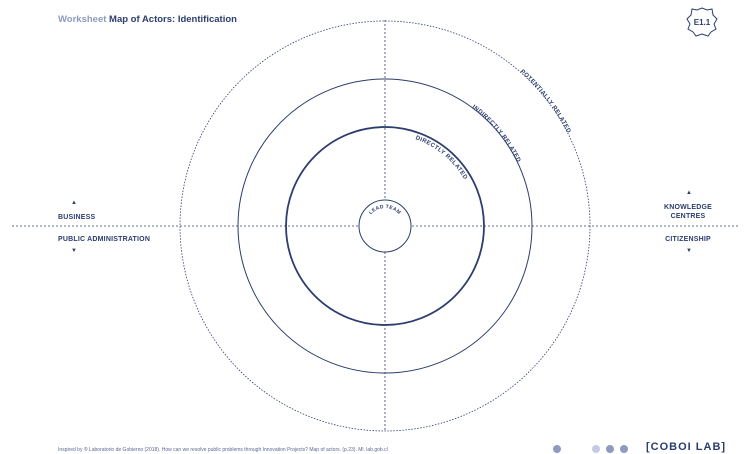 The height and width of the screenshot is (454, 747). What do you see at coordinates (688, 239) in the screenshot?
I see `quadrant-label-citizenship: CITIZENSHIP` at bounding box center [688, 239].